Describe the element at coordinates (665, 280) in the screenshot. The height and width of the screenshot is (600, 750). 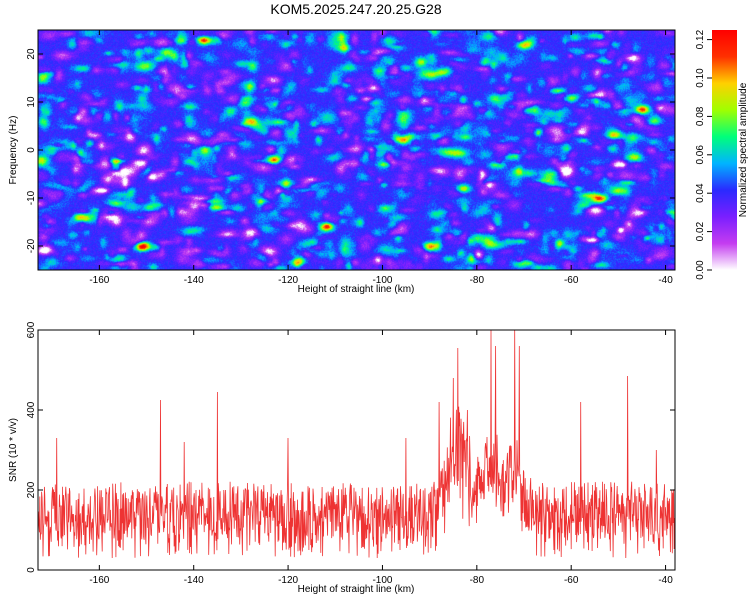
I see `heatmap-x-tick-label: -40` at that location.